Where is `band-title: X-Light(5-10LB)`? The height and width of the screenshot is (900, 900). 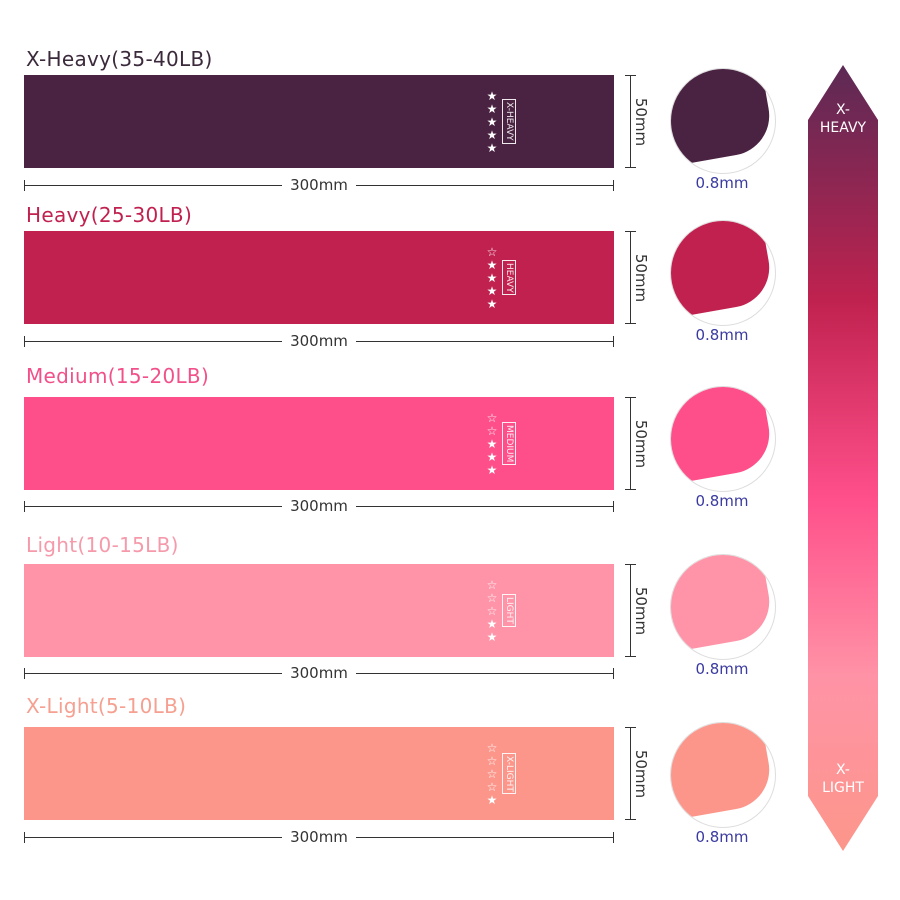
band-title: X-Light(5-10LB) is located at coordinates (106, 706).